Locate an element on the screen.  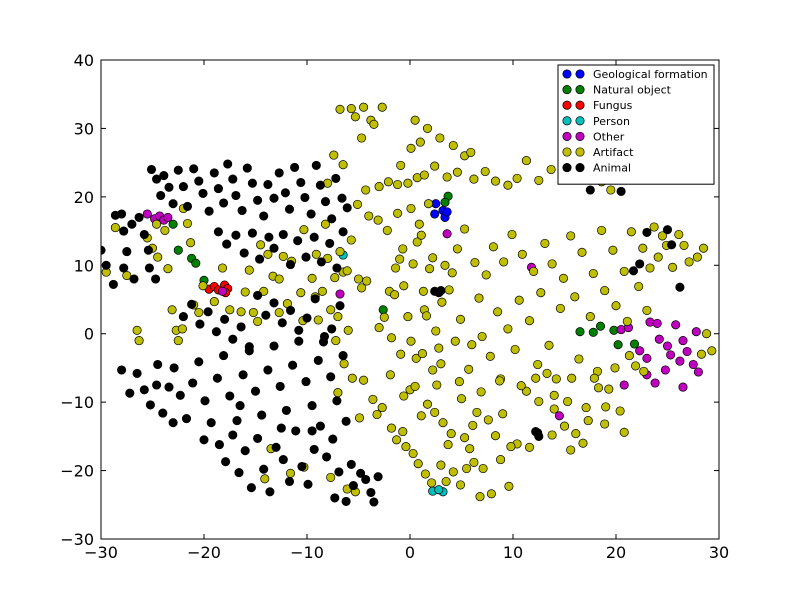
legend-frame is located at coordinates (636, 124).